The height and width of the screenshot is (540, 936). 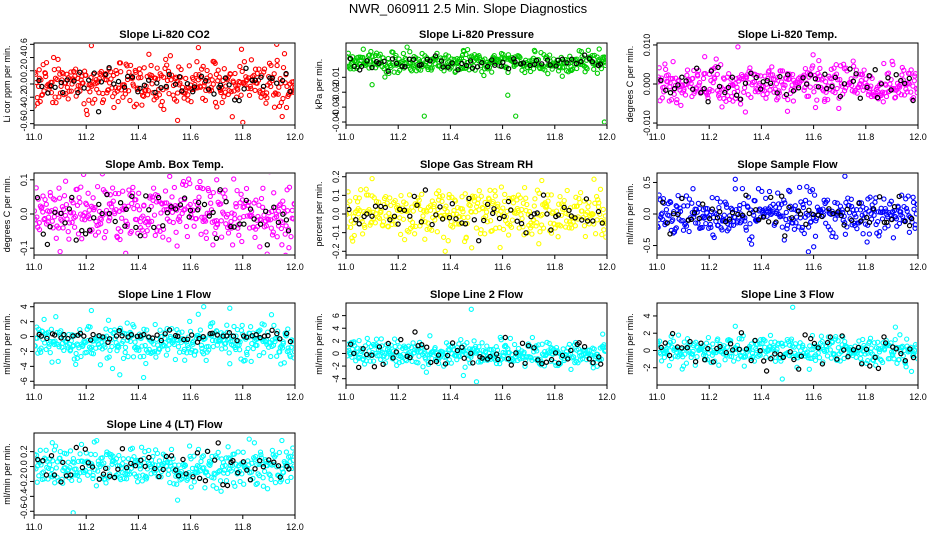 What do you see at coordinates (282, 440) in the screenshot?
I see `outlier-point` at bounding box center [282, 440].